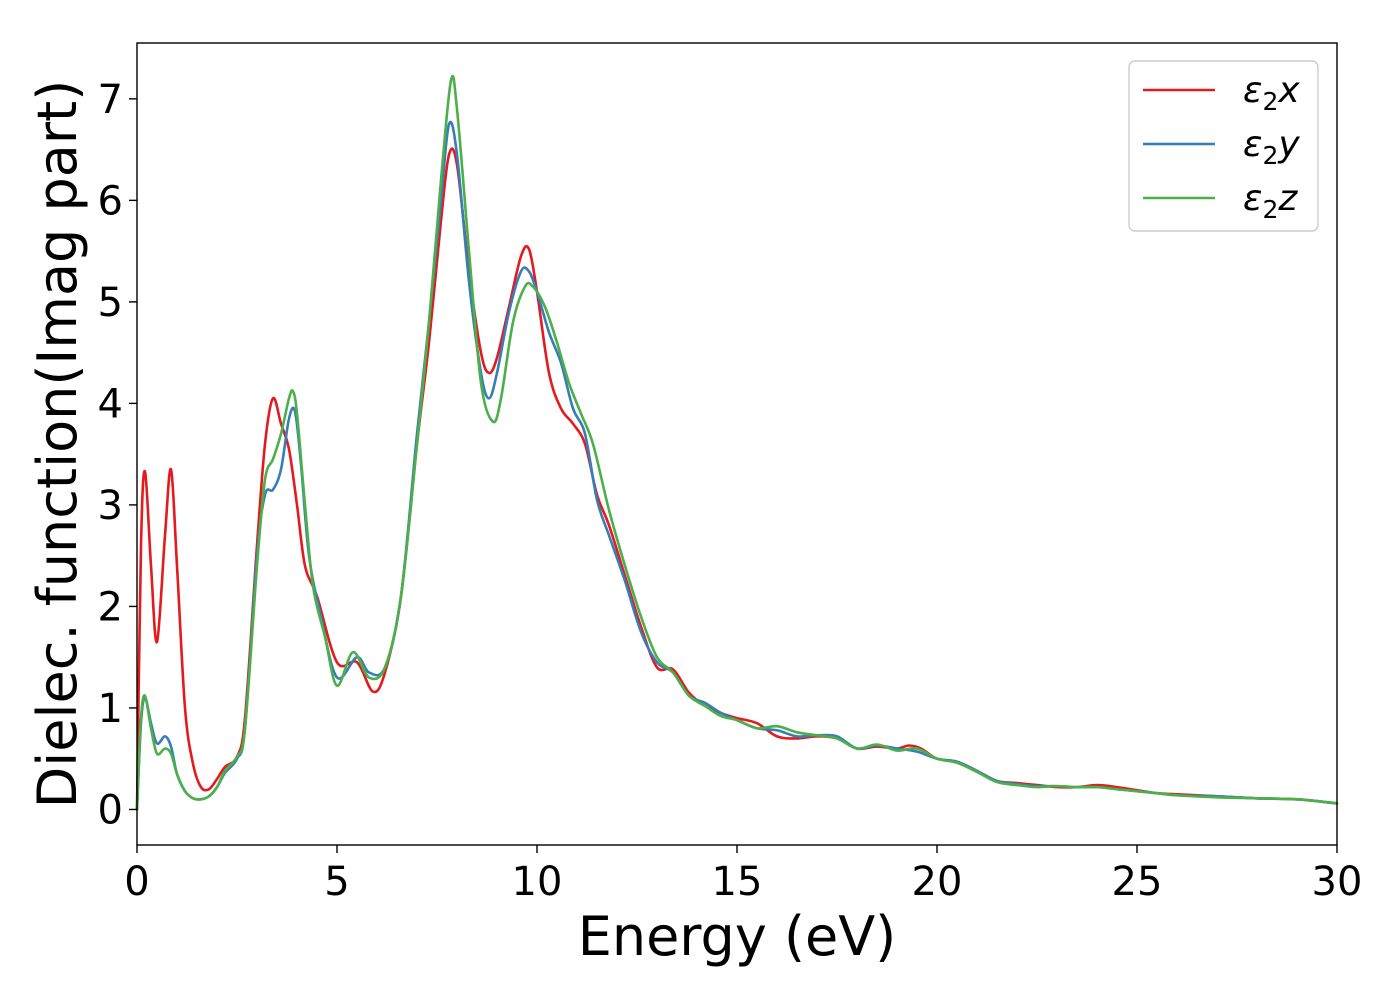 The height and width of the screenshot is (1000, 1400). I want to click on legend-box, so click(1223, 146).